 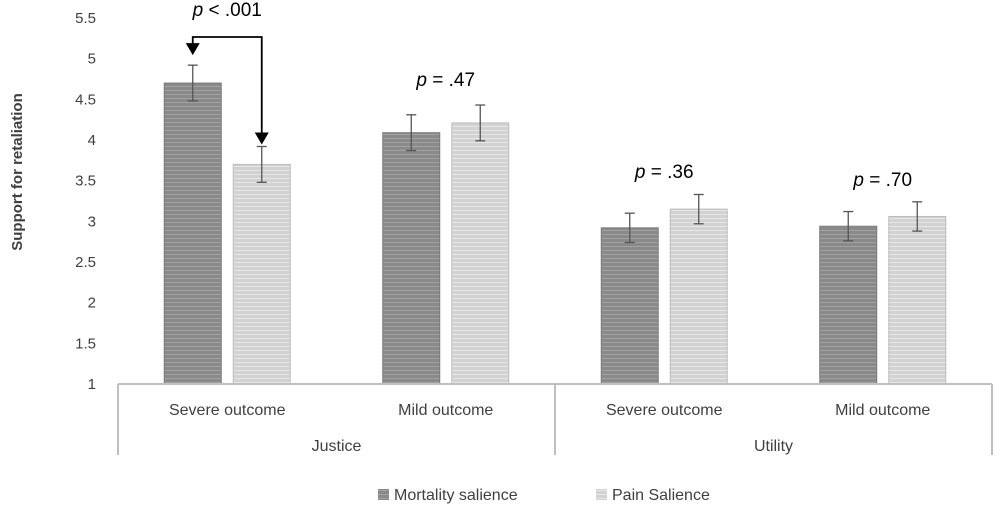 I want to click on group-label: Utility, so click(x=773, y=446).